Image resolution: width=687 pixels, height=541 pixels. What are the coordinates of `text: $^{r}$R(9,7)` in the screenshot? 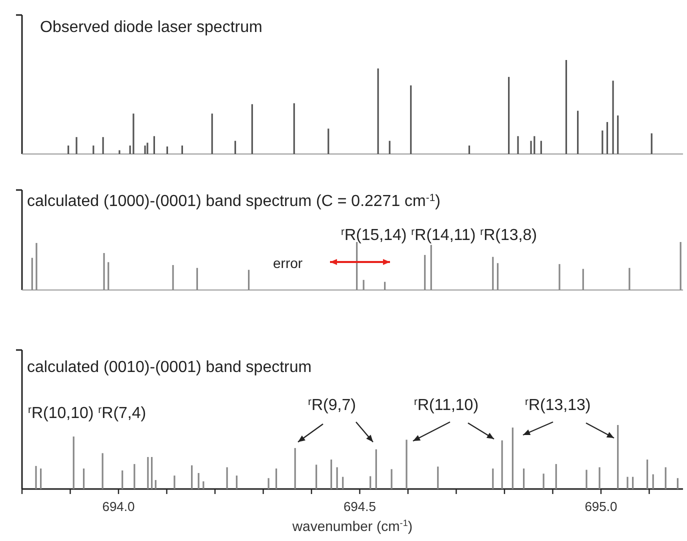 It's located at (332, 405).